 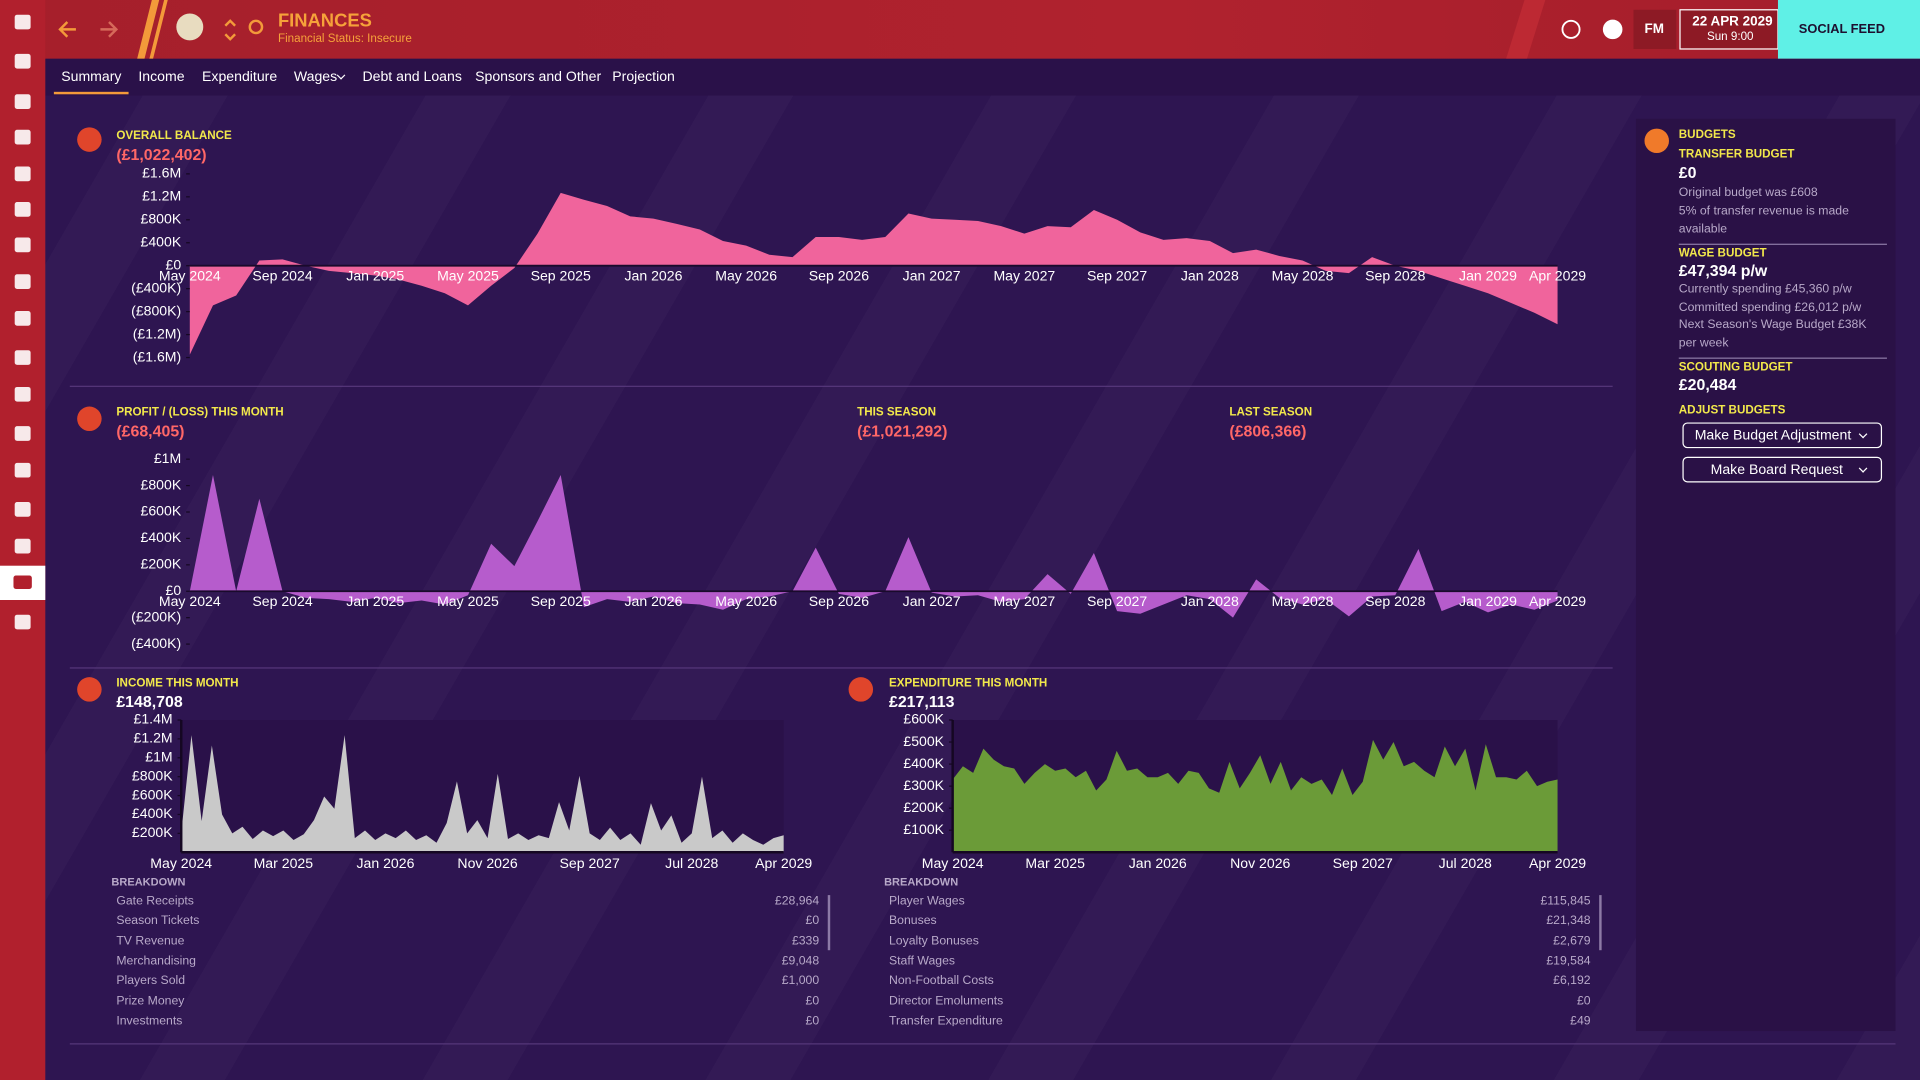 I want to click on y-tick-label: (£800K), so click(x=156, y=310).